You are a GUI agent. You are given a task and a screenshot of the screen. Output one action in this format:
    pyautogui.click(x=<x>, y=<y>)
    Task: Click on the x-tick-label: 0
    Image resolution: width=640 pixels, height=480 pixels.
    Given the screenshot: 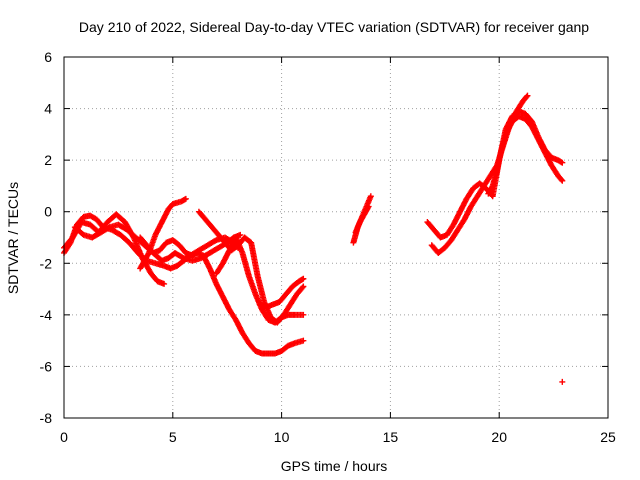 What is the action you would take?
    pyautogui.click(x=64, y=437)
    